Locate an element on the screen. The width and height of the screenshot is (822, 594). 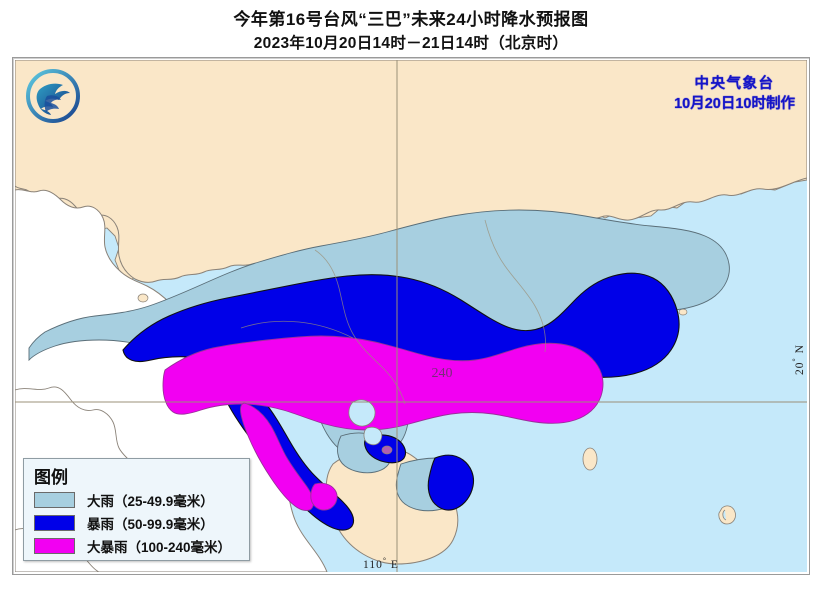
attribution-org: 中央气象台 is located at coordinates (734, 84).